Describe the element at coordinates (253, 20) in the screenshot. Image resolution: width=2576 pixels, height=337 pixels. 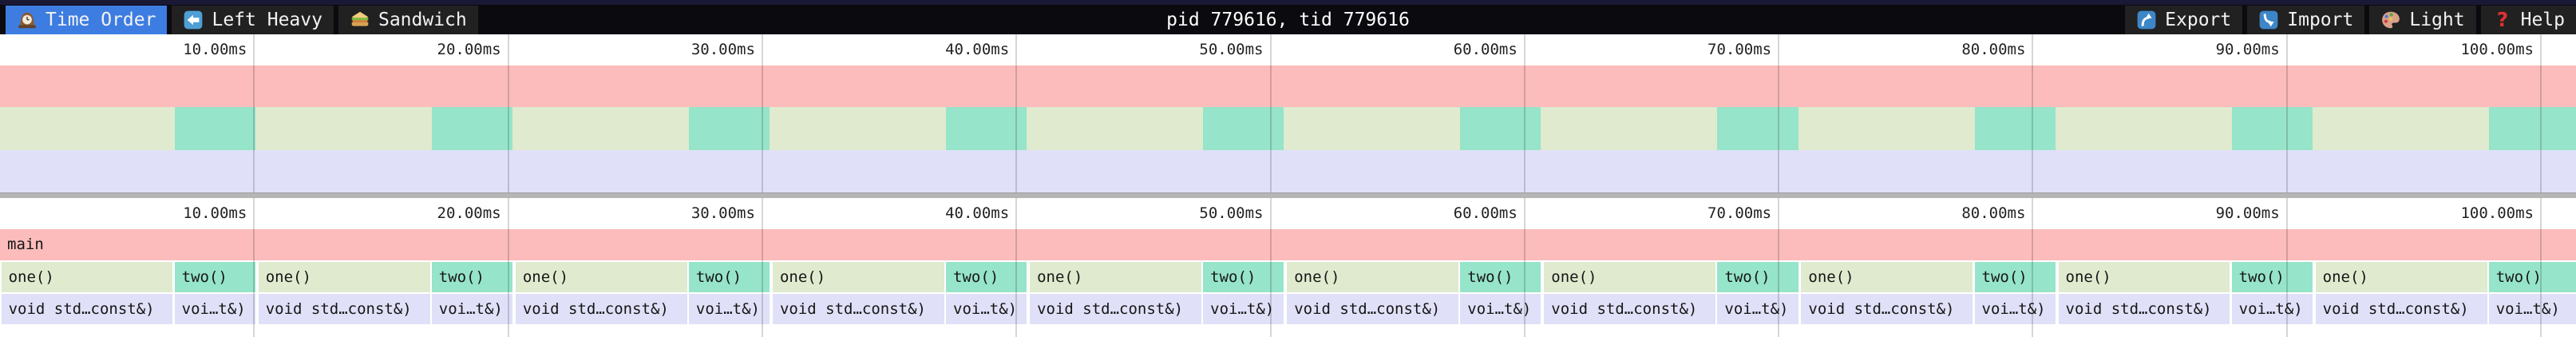
I see `tab-left-heavy: Left Heavy` at that location.